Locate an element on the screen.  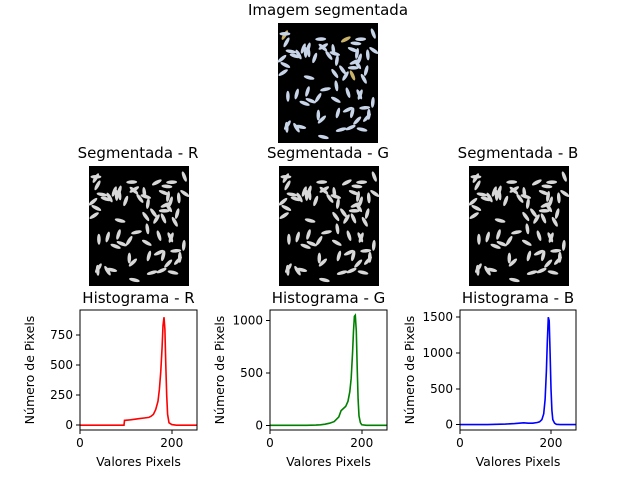
x-axis-label: Valores Pixels is located at coordinates (518, 461).